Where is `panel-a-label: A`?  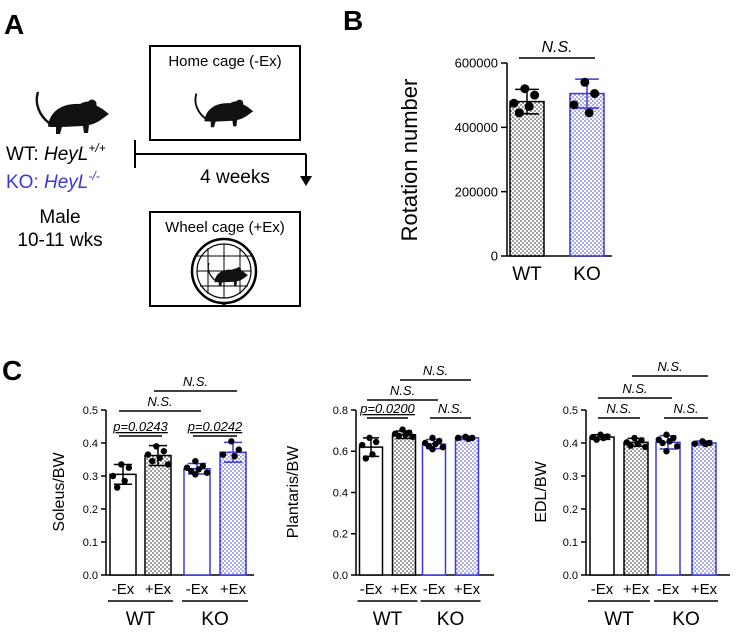
panel-a-label: A is located at coordinates (14, 24).